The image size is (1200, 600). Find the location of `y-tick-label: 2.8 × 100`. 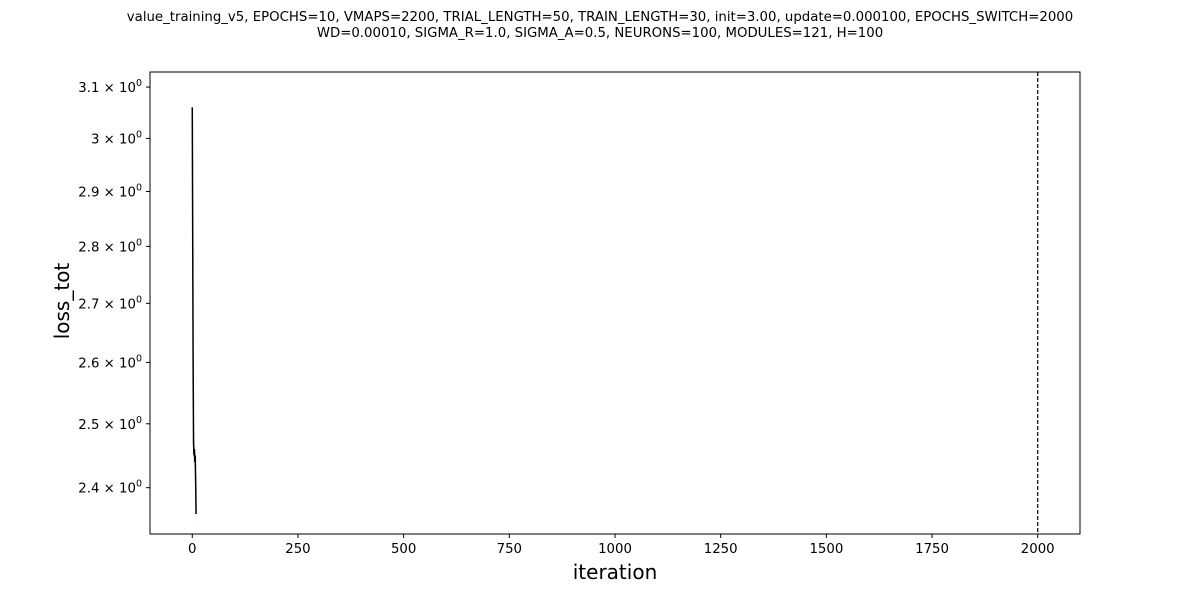

y-tick-label: 2.8 × 100 is located at coordinates (110, 246).